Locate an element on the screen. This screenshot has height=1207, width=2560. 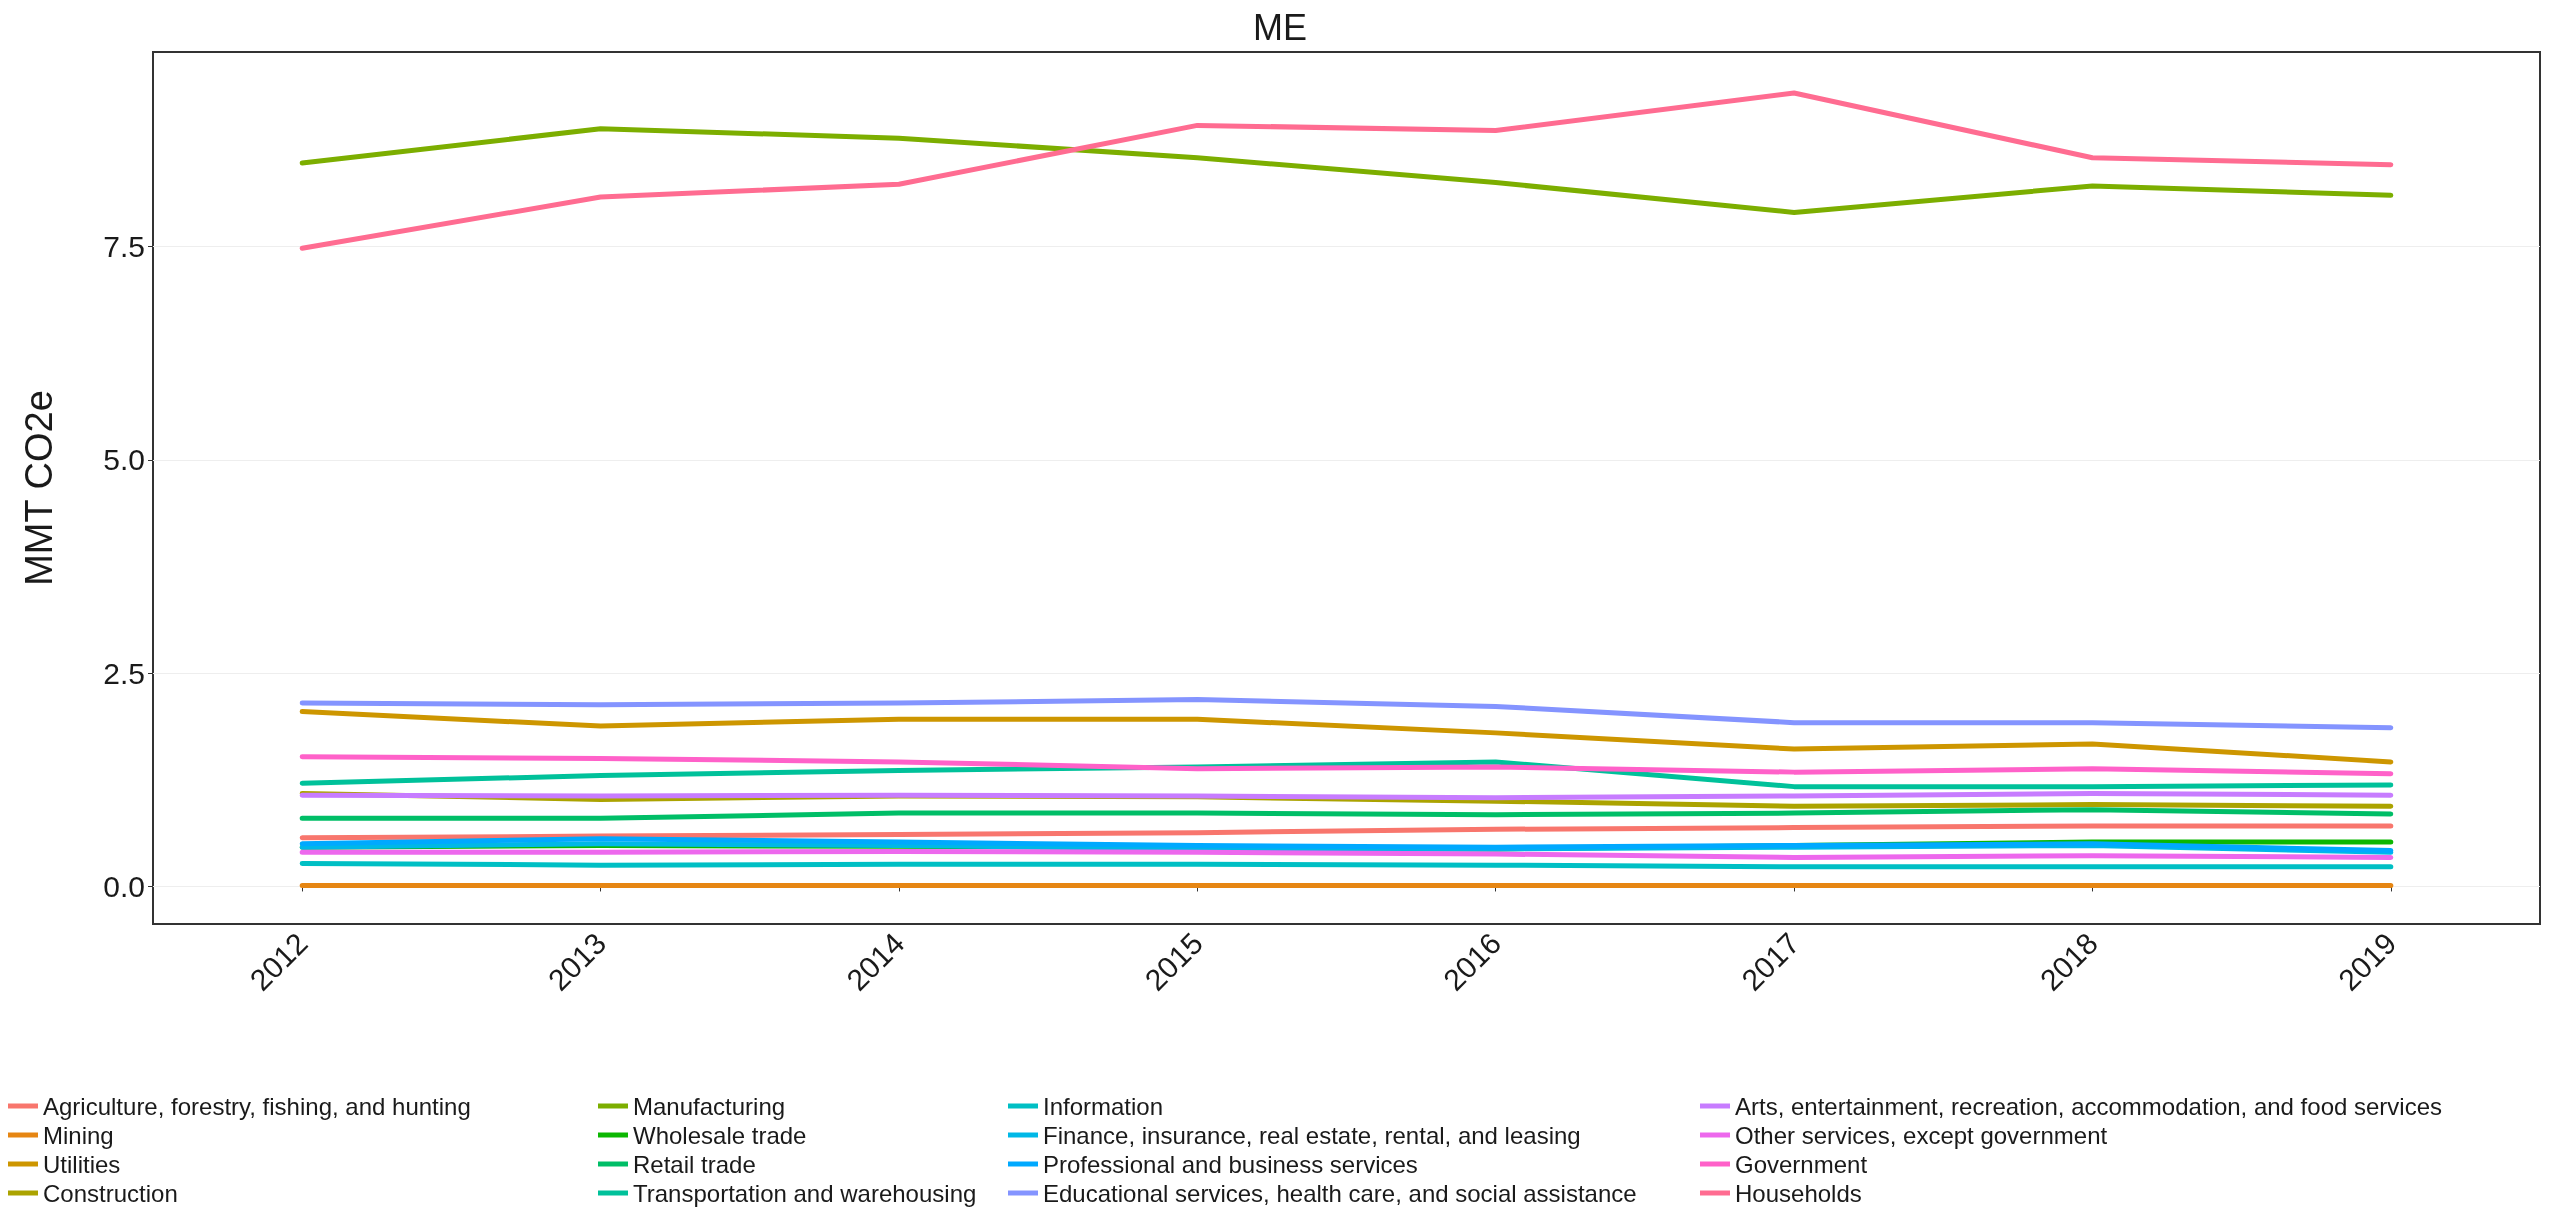
legend-label: Utilities is located at coordinates (82, 1164).